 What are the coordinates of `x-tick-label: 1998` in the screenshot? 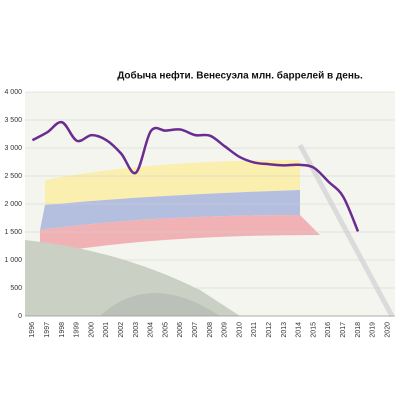 It's located at (62, 330).